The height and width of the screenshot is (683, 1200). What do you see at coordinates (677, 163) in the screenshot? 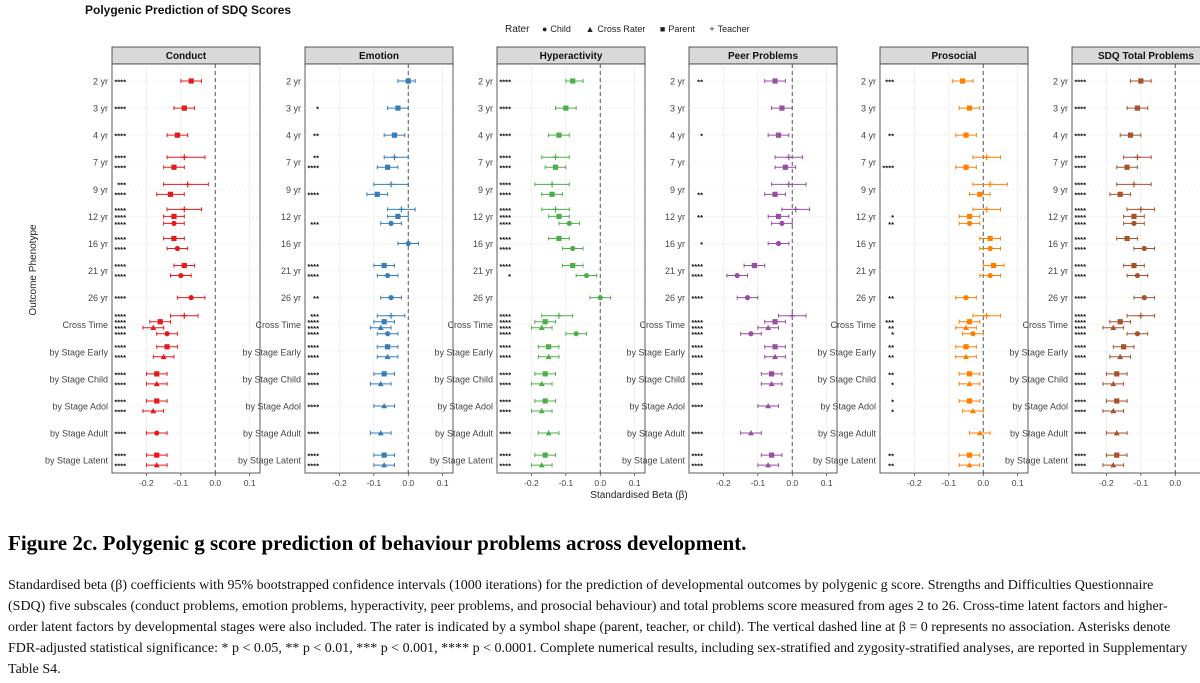
I see `y-tick-label: 7 yr` at bounding box center [677, 163].